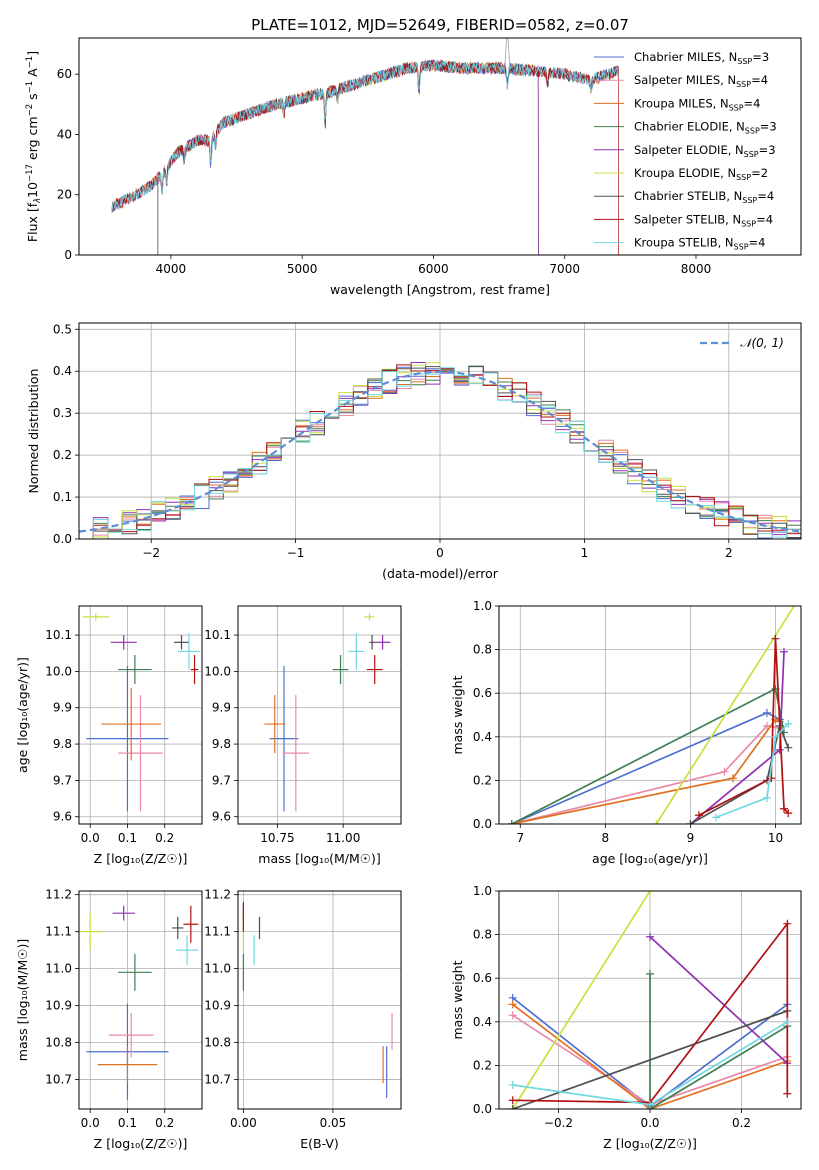 The width and height of the screenshot is (819, 1170). Describe the element at coordinates (302, 269) in the screenshot. I see `x-tick-label: 5000` at that location.